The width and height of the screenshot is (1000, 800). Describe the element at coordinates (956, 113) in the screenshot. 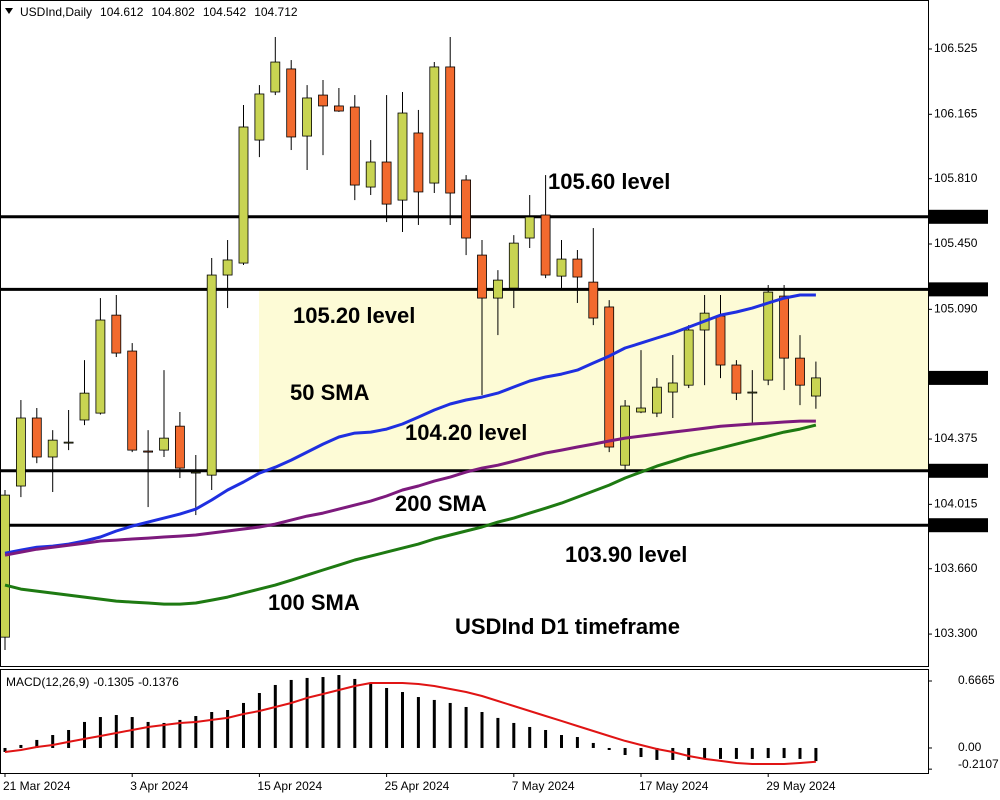

I see `y-tick-label: 106.165` at that location.